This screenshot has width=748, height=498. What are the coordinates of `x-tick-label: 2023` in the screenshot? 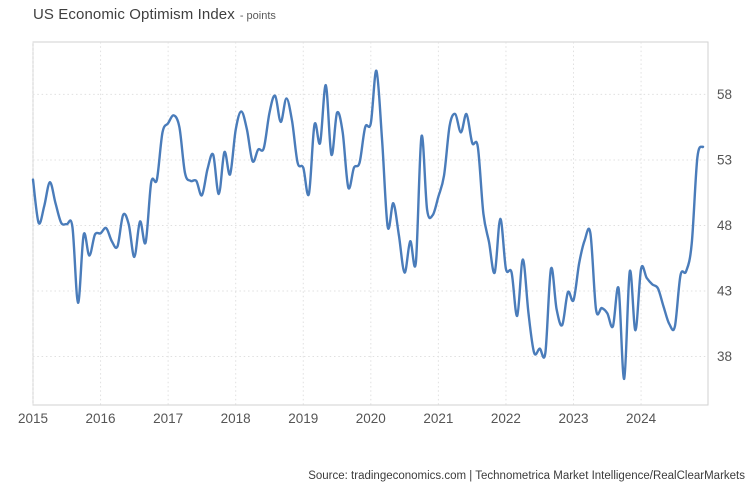 It's located at (573, 418).